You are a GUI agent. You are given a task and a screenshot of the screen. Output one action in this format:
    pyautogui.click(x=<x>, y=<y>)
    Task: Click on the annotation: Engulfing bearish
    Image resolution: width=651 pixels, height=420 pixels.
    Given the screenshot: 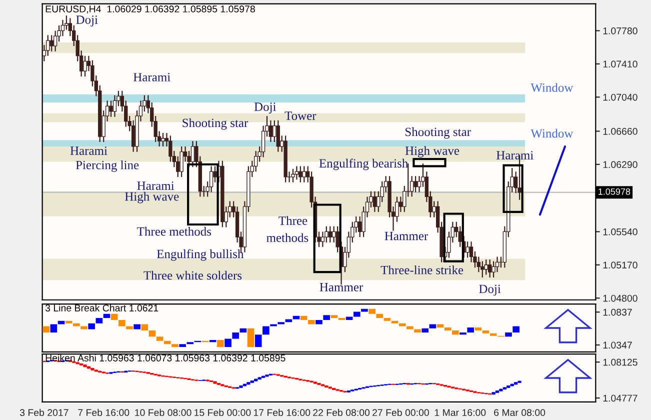 What is the action you would take?
    pyautogui.click(x=363, y=164)
    